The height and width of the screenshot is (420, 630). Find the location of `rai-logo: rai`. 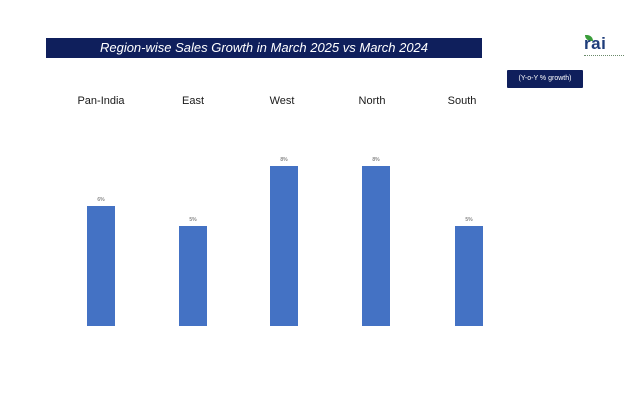

rai-logo: rai is located at coordinates (604, 49).